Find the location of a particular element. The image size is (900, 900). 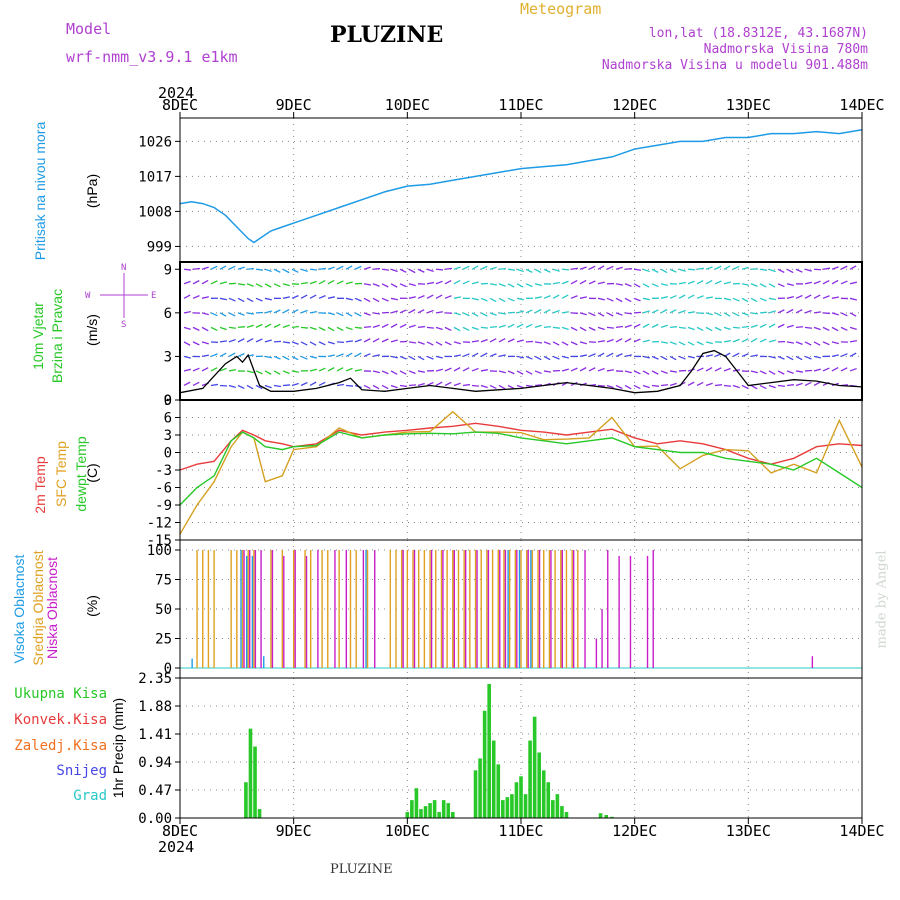

temp-tick-label: -15 is located at coordinates (159, 541).